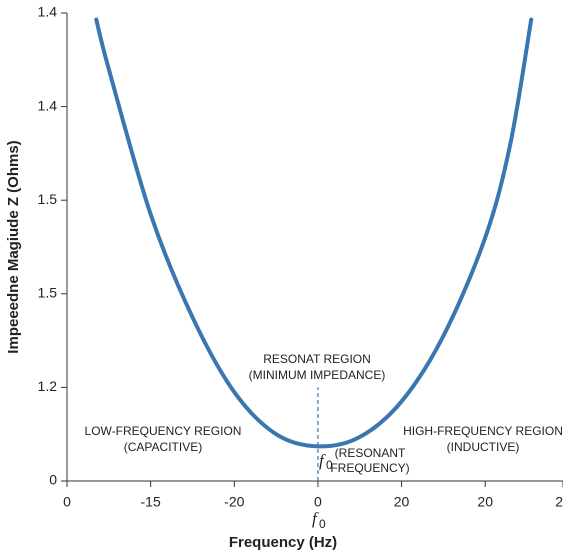  What do you see at coordinates (53, 480) in the screenshot?
I see `y-tick-label: 0` at bounding box center [53, 480].